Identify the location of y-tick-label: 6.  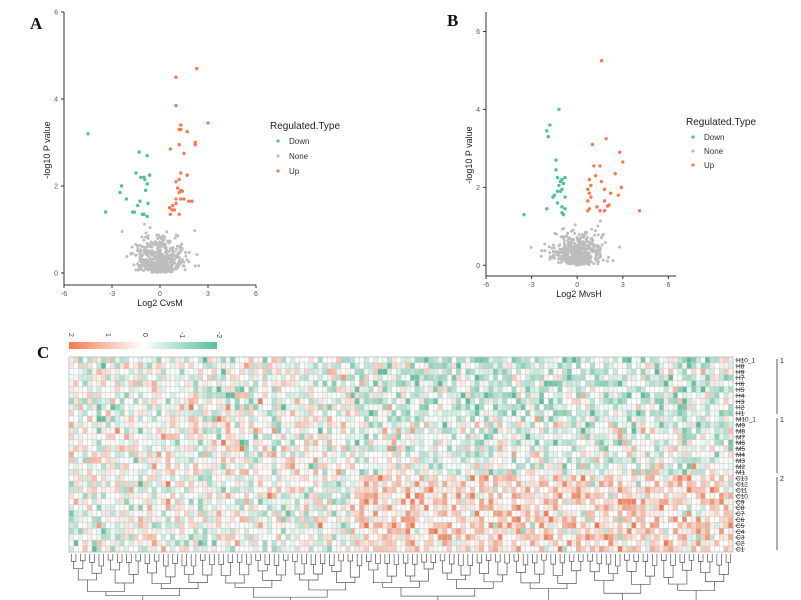
(56, 13).